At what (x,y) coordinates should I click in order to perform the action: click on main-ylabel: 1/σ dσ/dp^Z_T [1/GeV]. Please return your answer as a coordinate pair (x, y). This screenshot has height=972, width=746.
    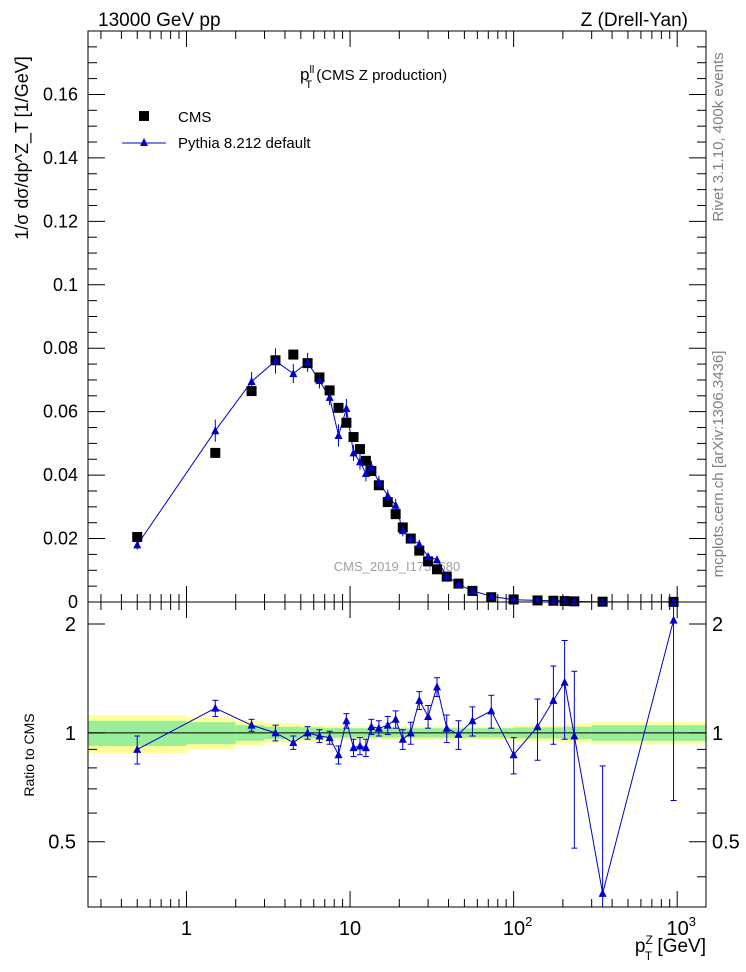
    Looking at the image, I should click on (22, 147).